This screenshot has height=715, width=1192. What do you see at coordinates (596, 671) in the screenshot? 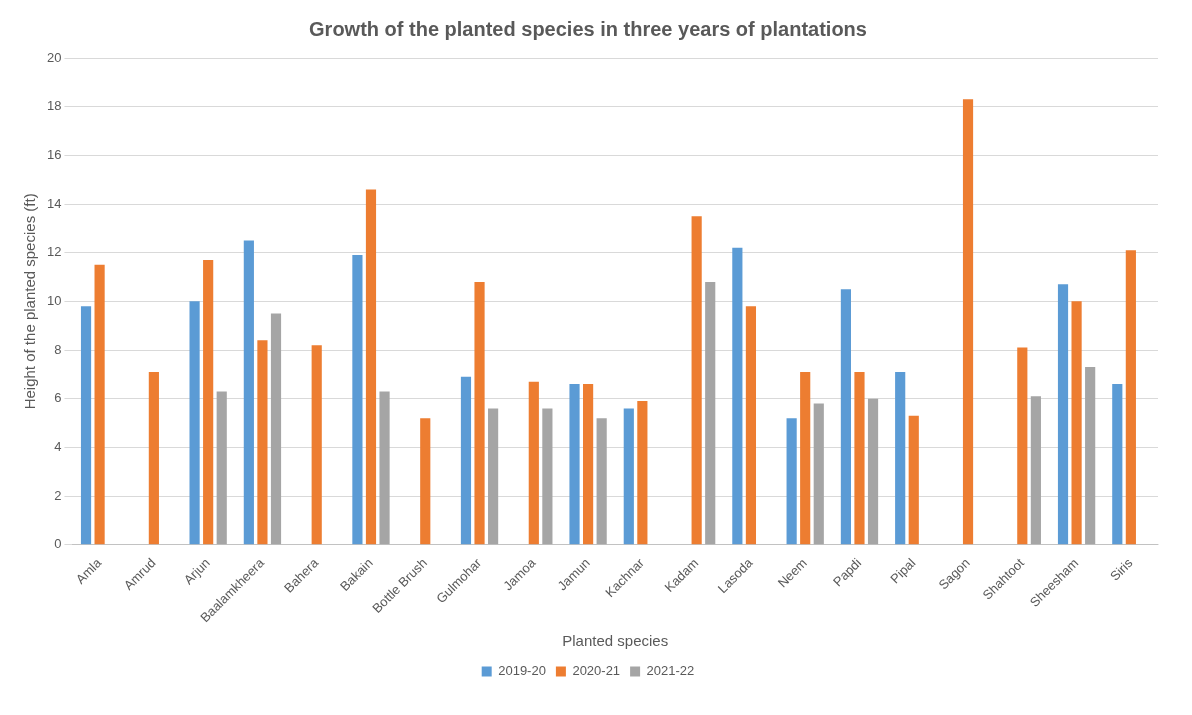
I see `legend-label: 2020-21` at bounding box center [596, 671].